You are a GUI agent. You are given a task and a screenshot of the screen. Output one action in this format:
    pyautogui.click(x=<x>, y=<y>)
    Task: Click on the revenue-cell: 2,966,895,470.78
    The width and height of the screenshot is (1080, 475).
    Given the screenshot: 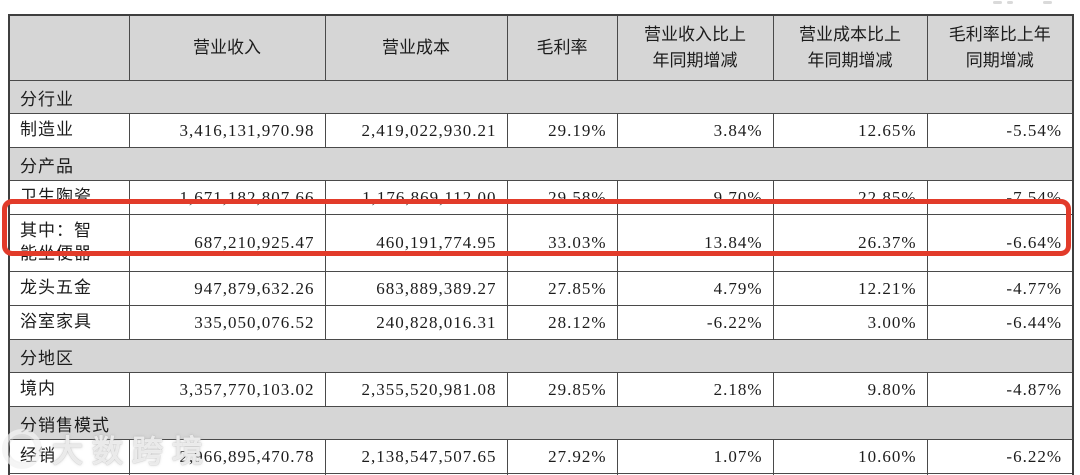 What is the action you would take?
    pyautogui.click(x=227, y=456)
    